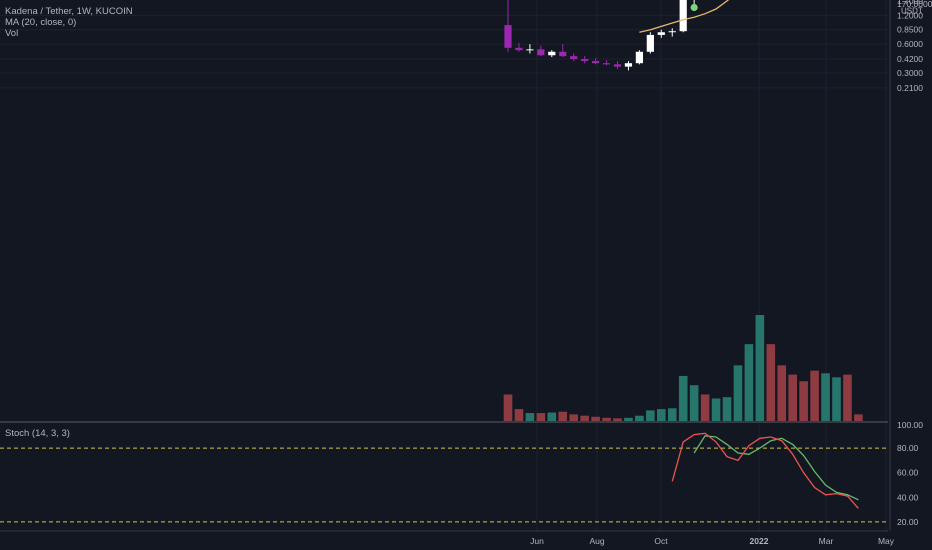 The width and height of the screenshot is (932, 550). I want to click on stoch-tick-label: 20.00, so click(908, 522).